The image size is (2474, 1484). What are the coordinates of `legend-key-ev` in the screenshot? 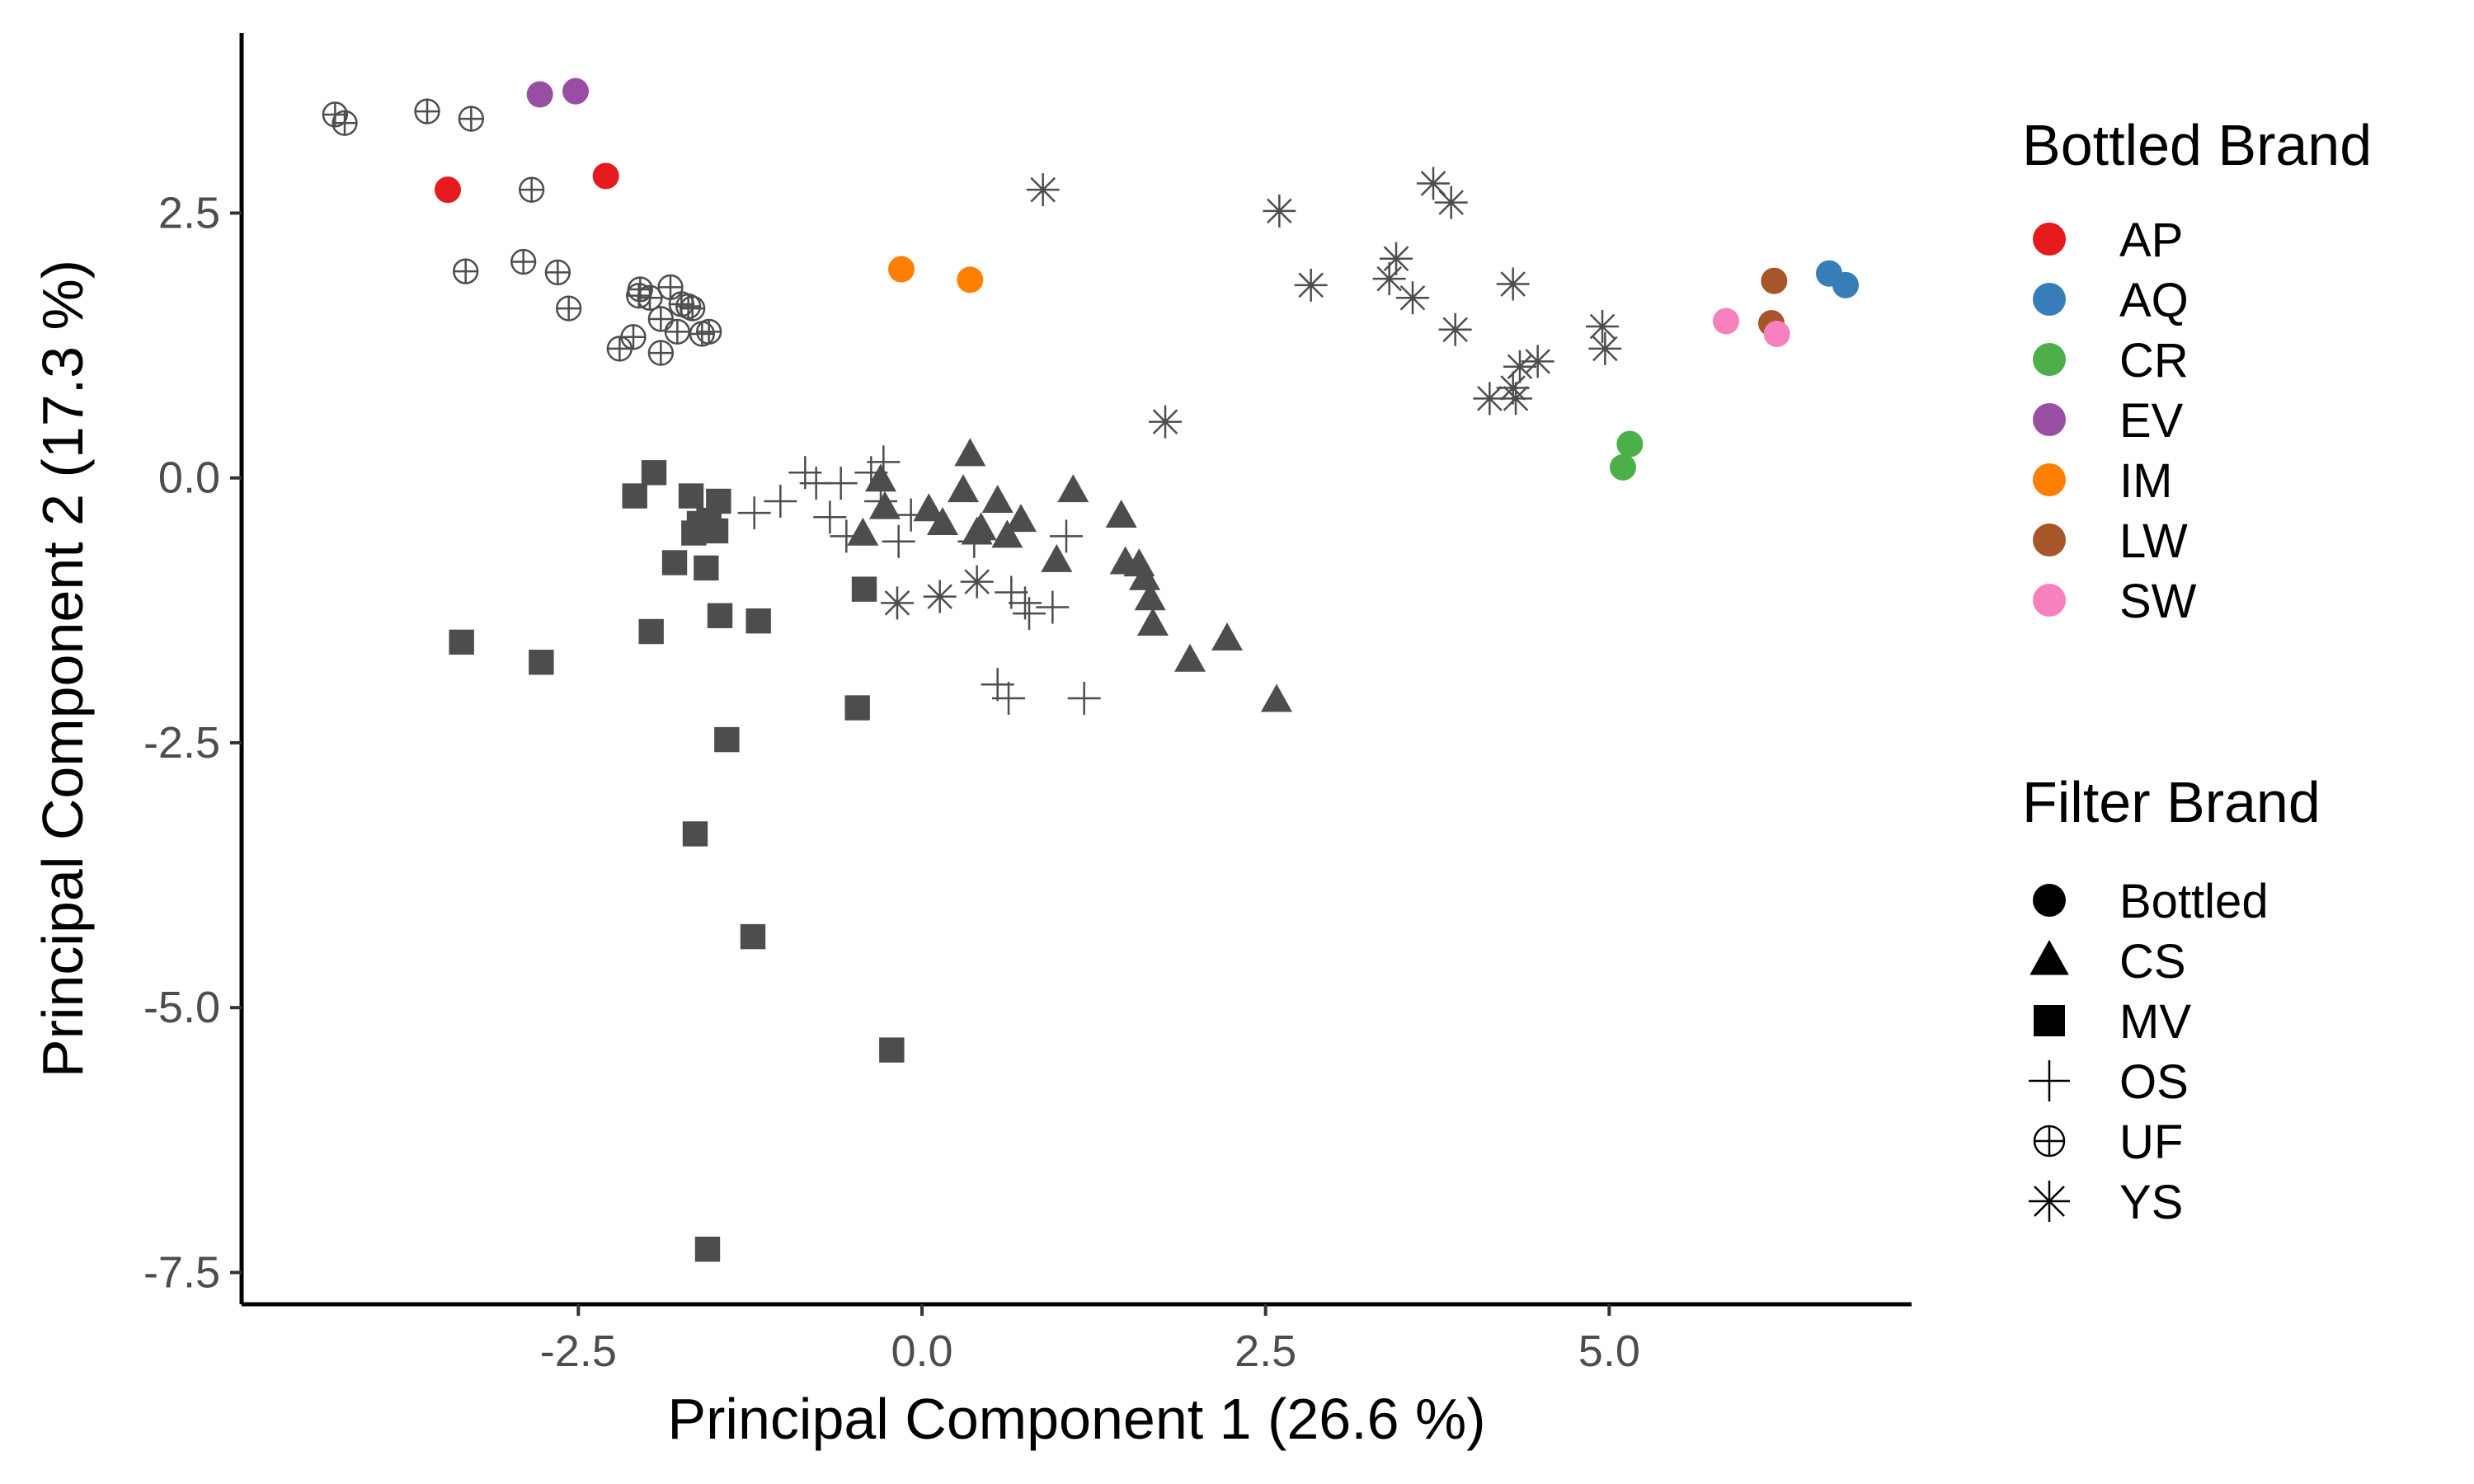 It's located at (2049, 419).